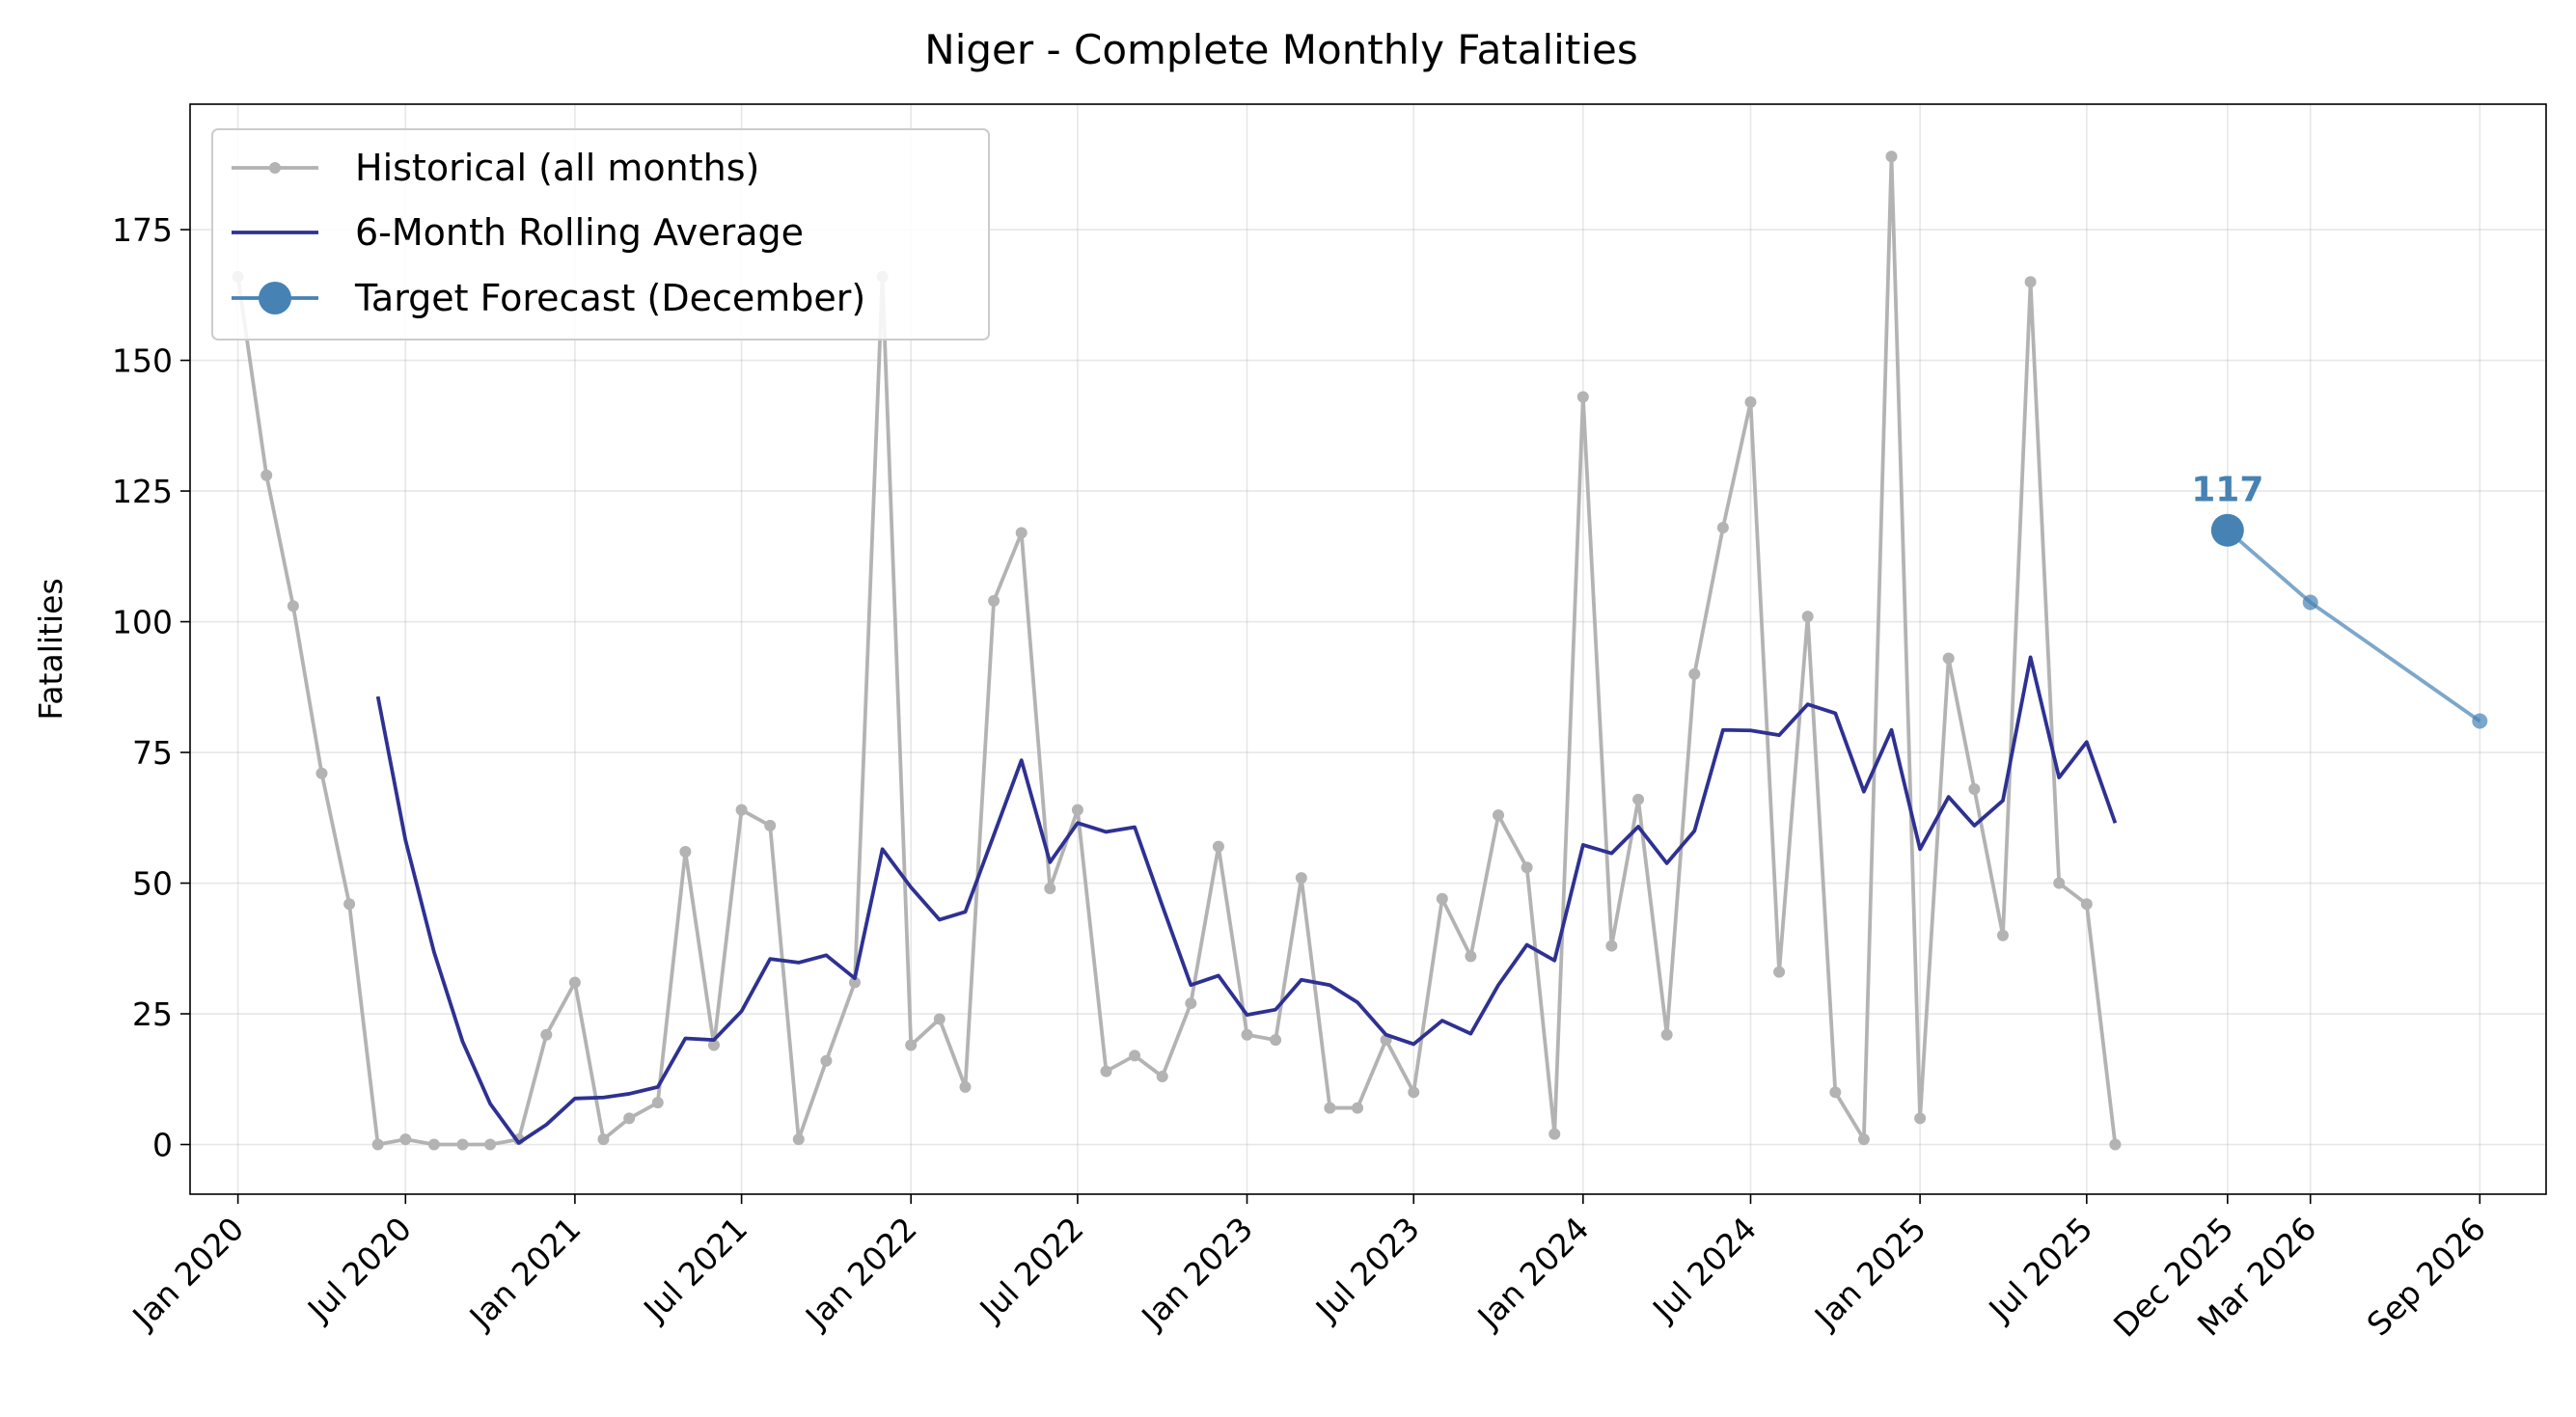 This screenshot has width=2576, height=1417. What do you see at coordinates (359, 1269) in the screenshot?
I see `x-tick-label: Jul 2020` at bounding box center [359, 1269].